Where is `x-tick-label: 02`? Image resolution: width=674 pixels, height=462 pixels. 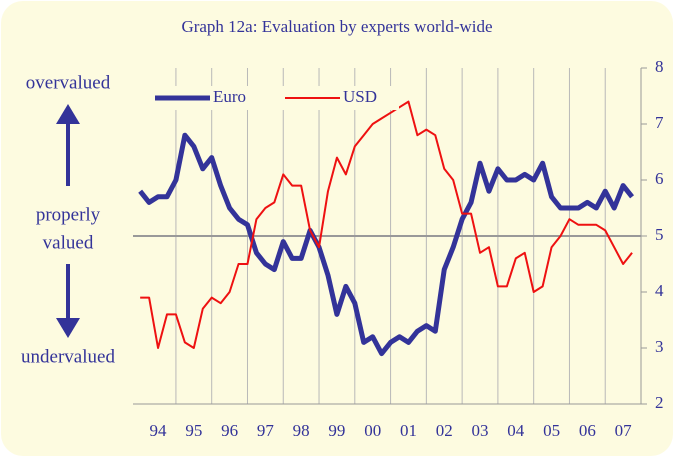
x-tick-label: 02 is located at coordinates (444, 430).